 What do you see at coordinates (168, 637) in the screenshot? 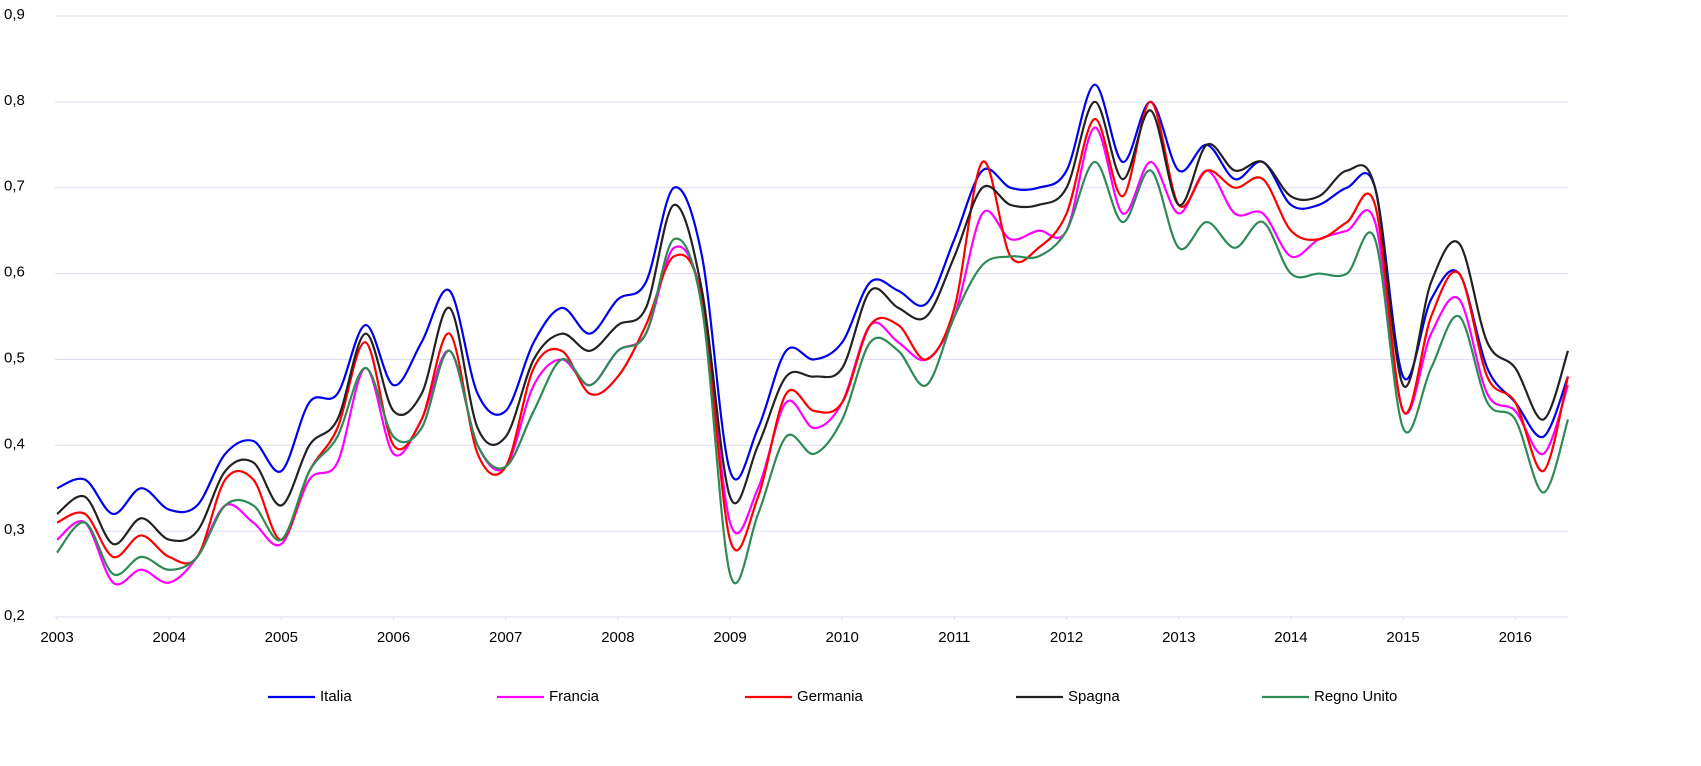
I see `x-tick-label: 2004` at bounding box center [168, 637].